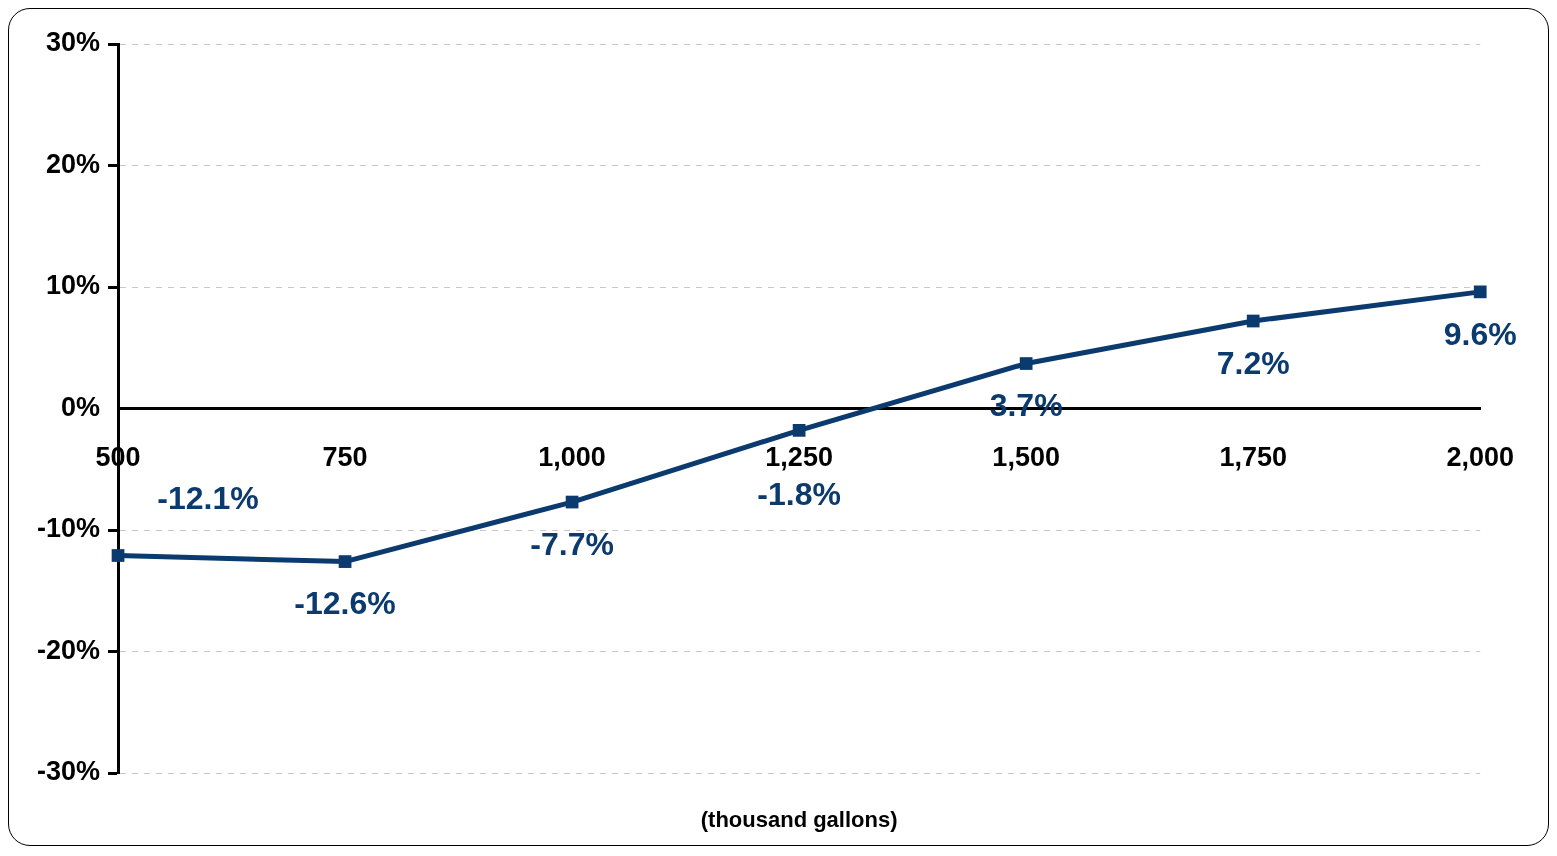 The width and height of the screenshot is (1557, 856). Describe the element at coordinates (1253, 362) in the screenshot. I see `data-label: 7.2%` at that location.